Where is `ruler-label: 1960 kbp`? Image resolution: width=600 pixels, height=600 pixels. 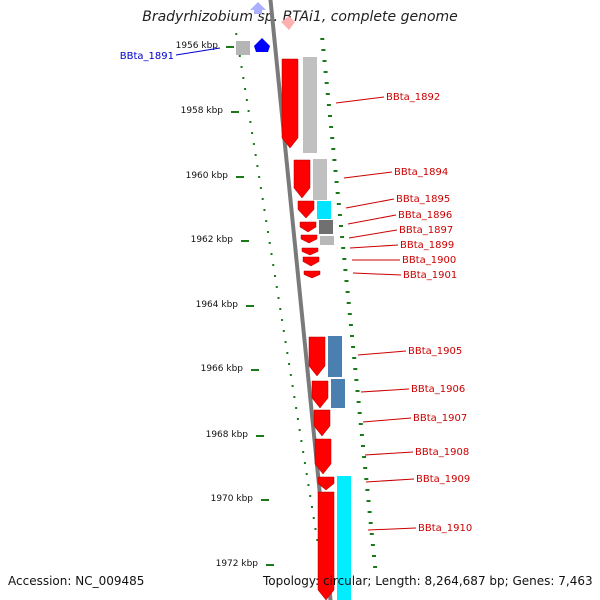
ruler-label: 1960 kbp is located at coordinates (207, 176).